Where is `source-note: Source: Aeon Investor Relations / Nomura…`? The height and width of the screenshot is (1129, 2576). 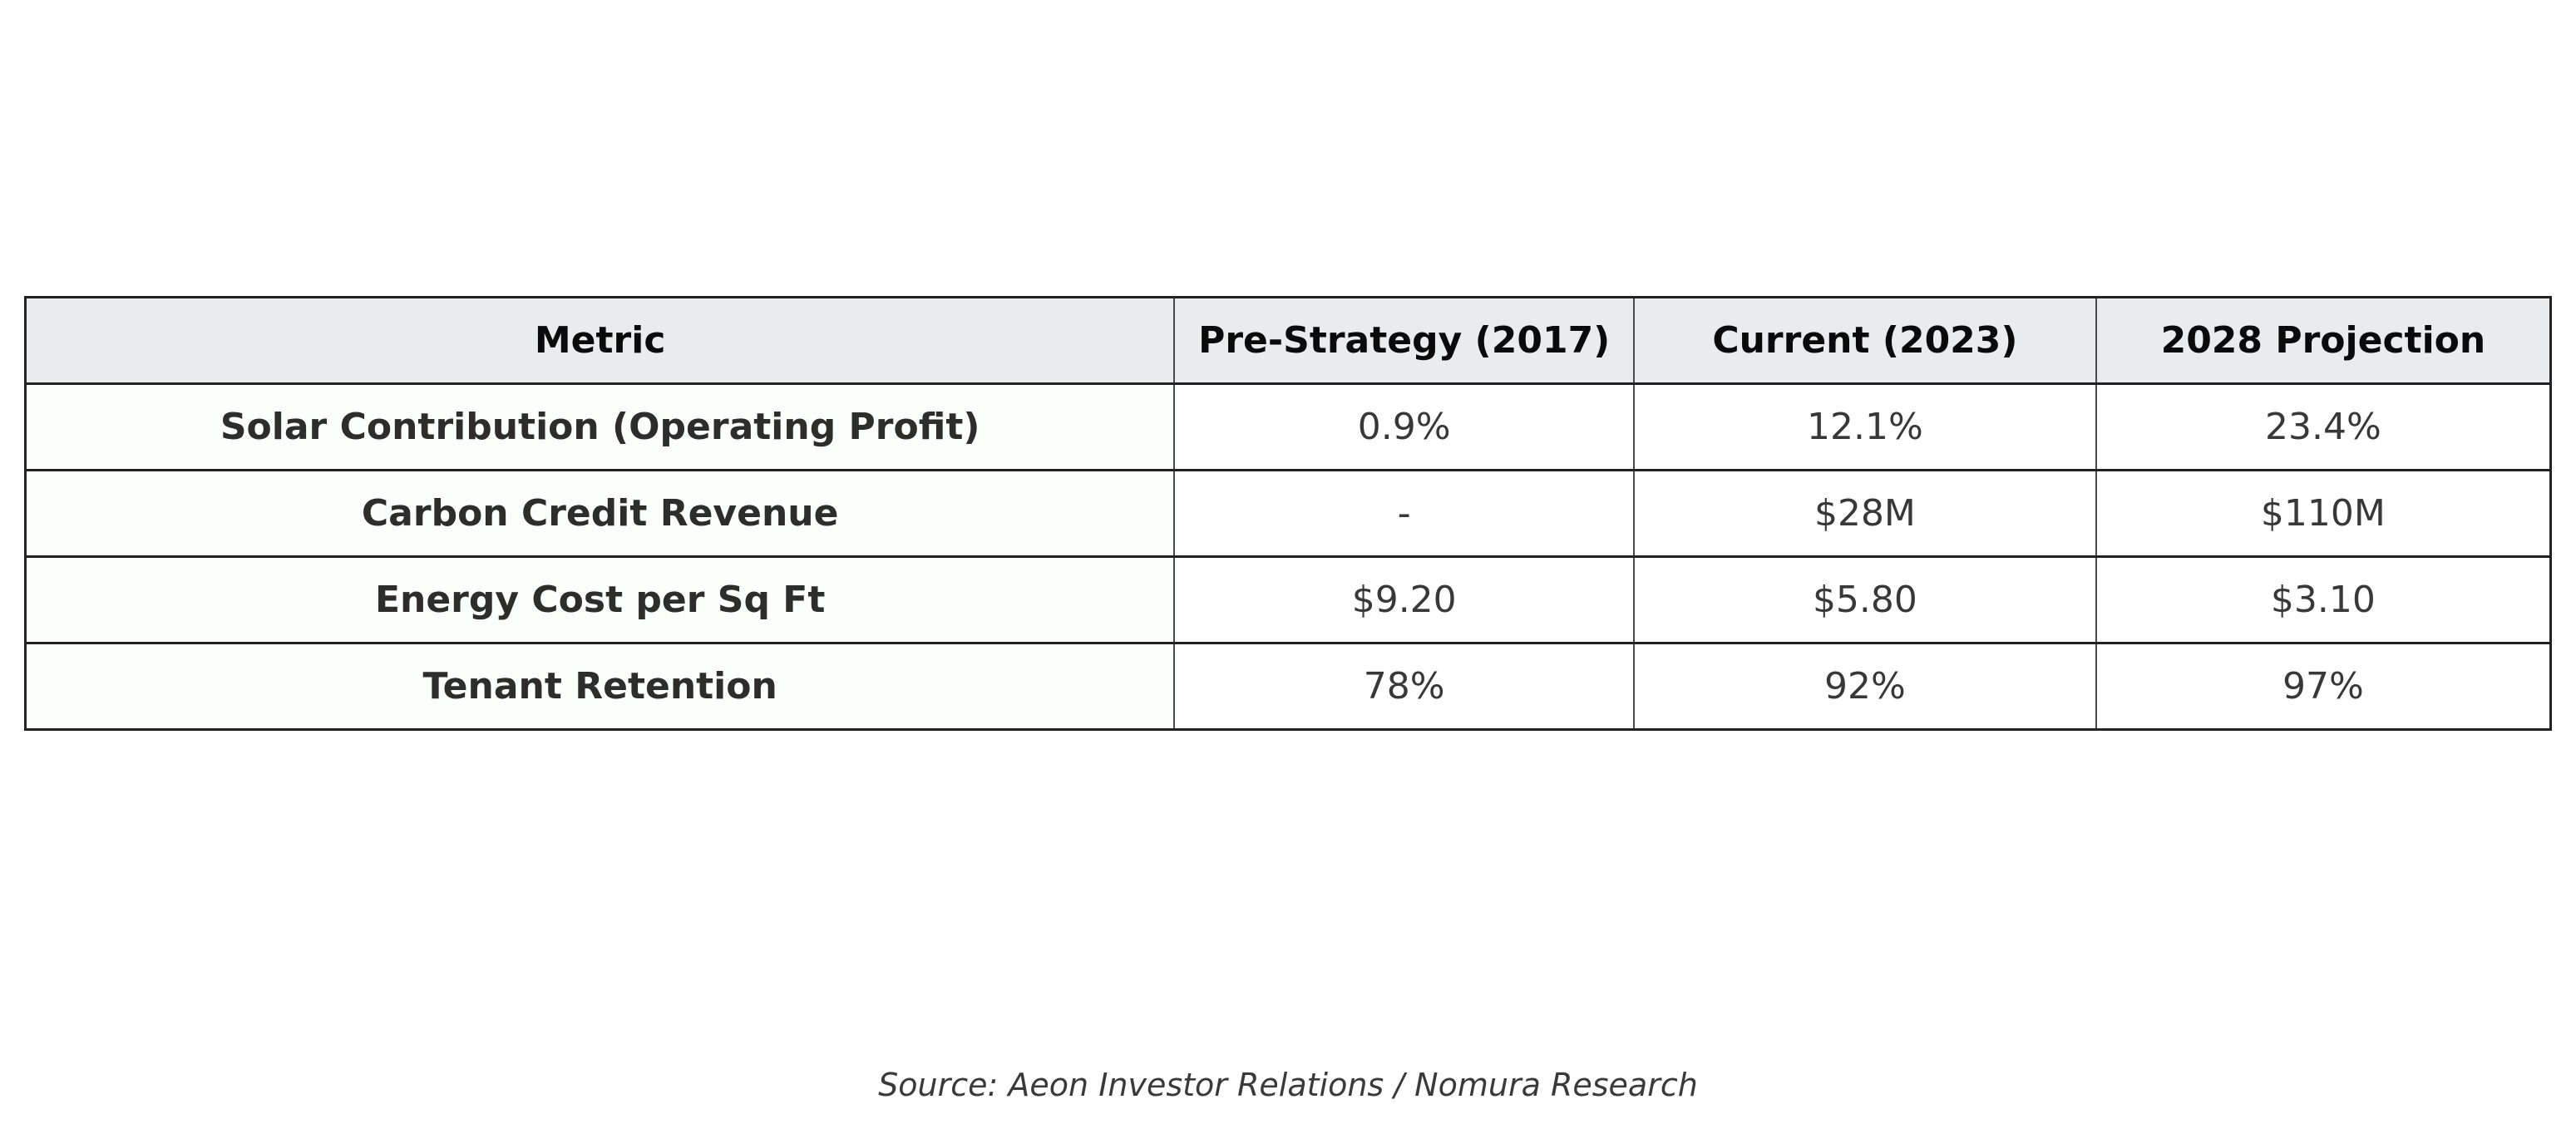 source-note: Source: Aeon Investor Relations / Nomura… is located at coordinates (1288, 1085).